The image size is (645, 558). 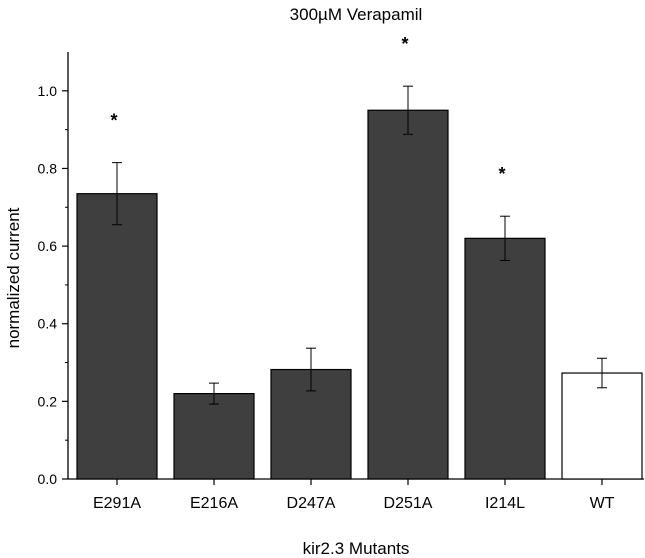 What do you see at coordinates (602, 426) in the screenshot?
I see `bar-wt` at bounding box center [602, 426].